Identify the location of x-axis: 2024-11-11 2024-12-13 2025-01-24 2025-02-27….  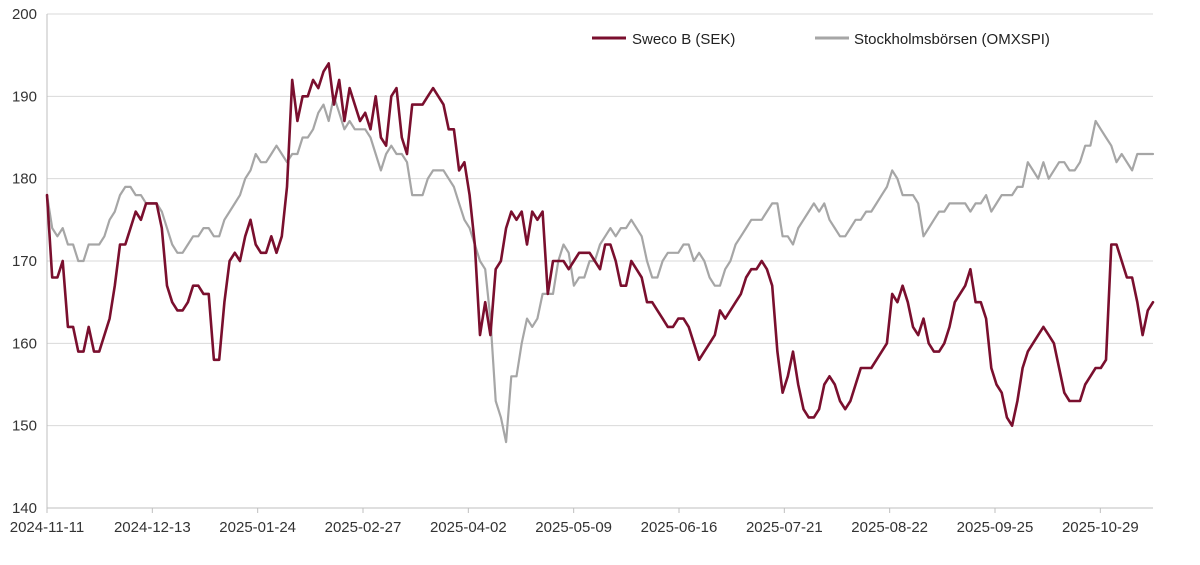
(581, 521).